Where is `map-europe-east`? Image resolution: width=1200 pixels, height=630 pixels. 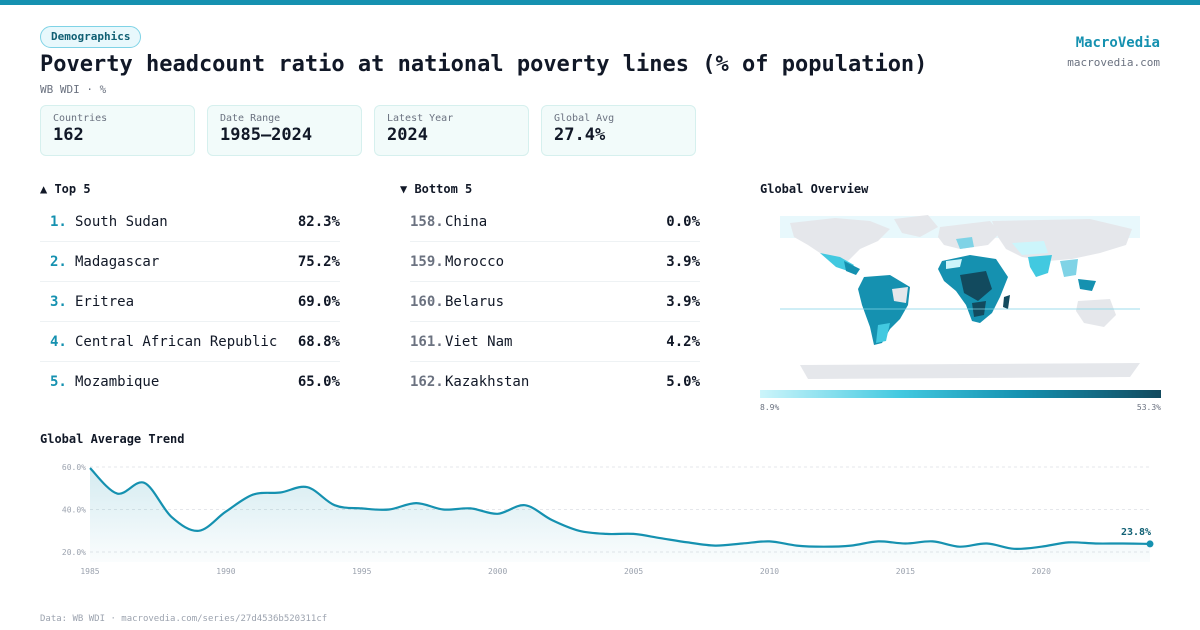
map-europe-east is located at coordinates (965, 243).